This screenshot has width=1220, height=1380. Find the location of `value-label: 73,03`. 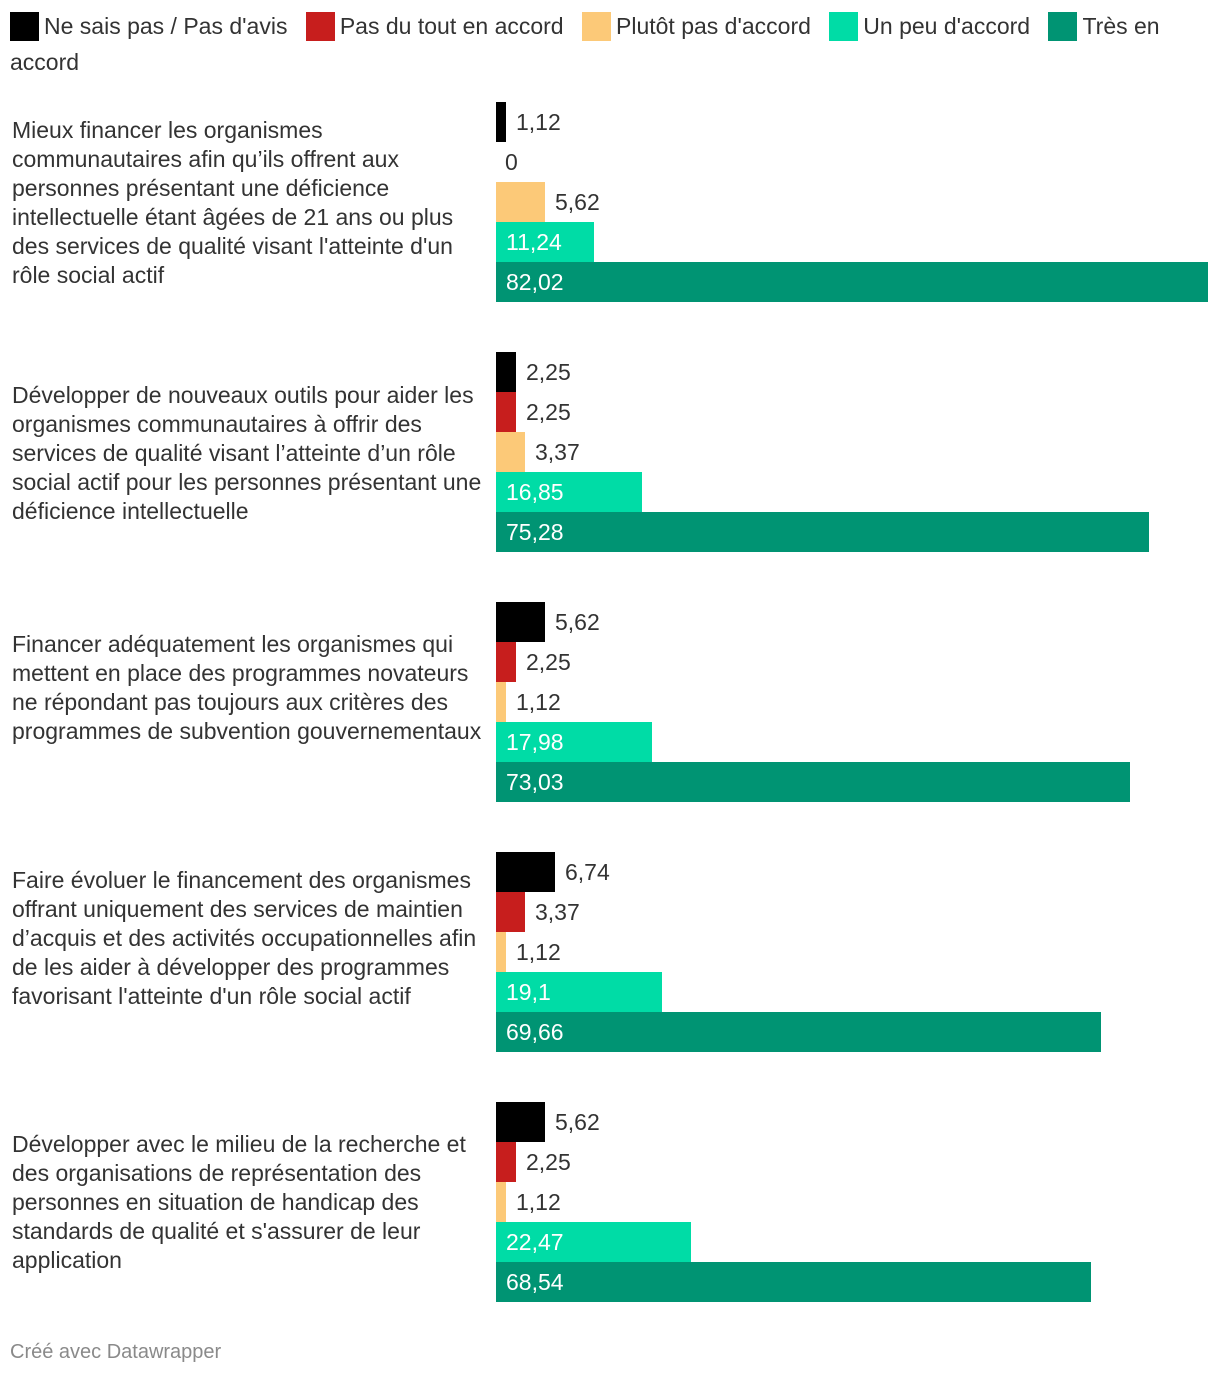

value-label: 73,03 is located at coordinates (535, 782).